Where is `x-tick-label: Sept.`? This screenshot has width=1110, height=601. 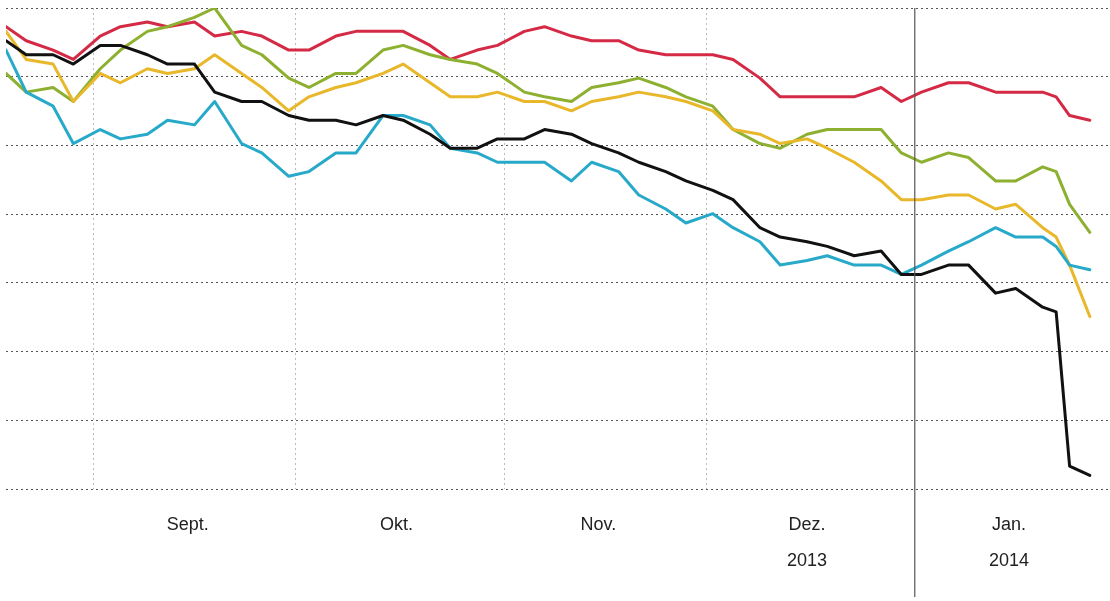 x-tick-label: Sept. is located at coordinates (187, 523).